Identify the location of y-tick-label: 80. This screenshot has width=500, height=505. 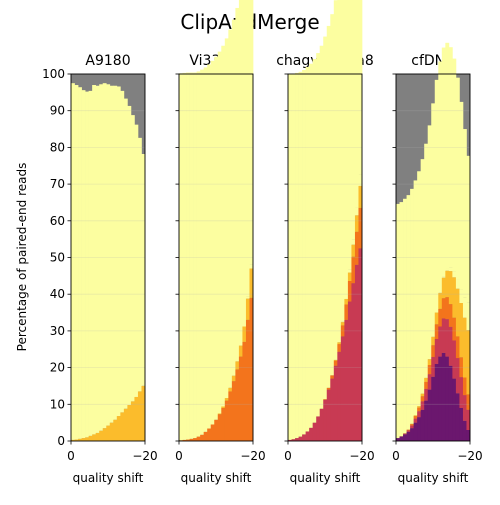
(57, 147).